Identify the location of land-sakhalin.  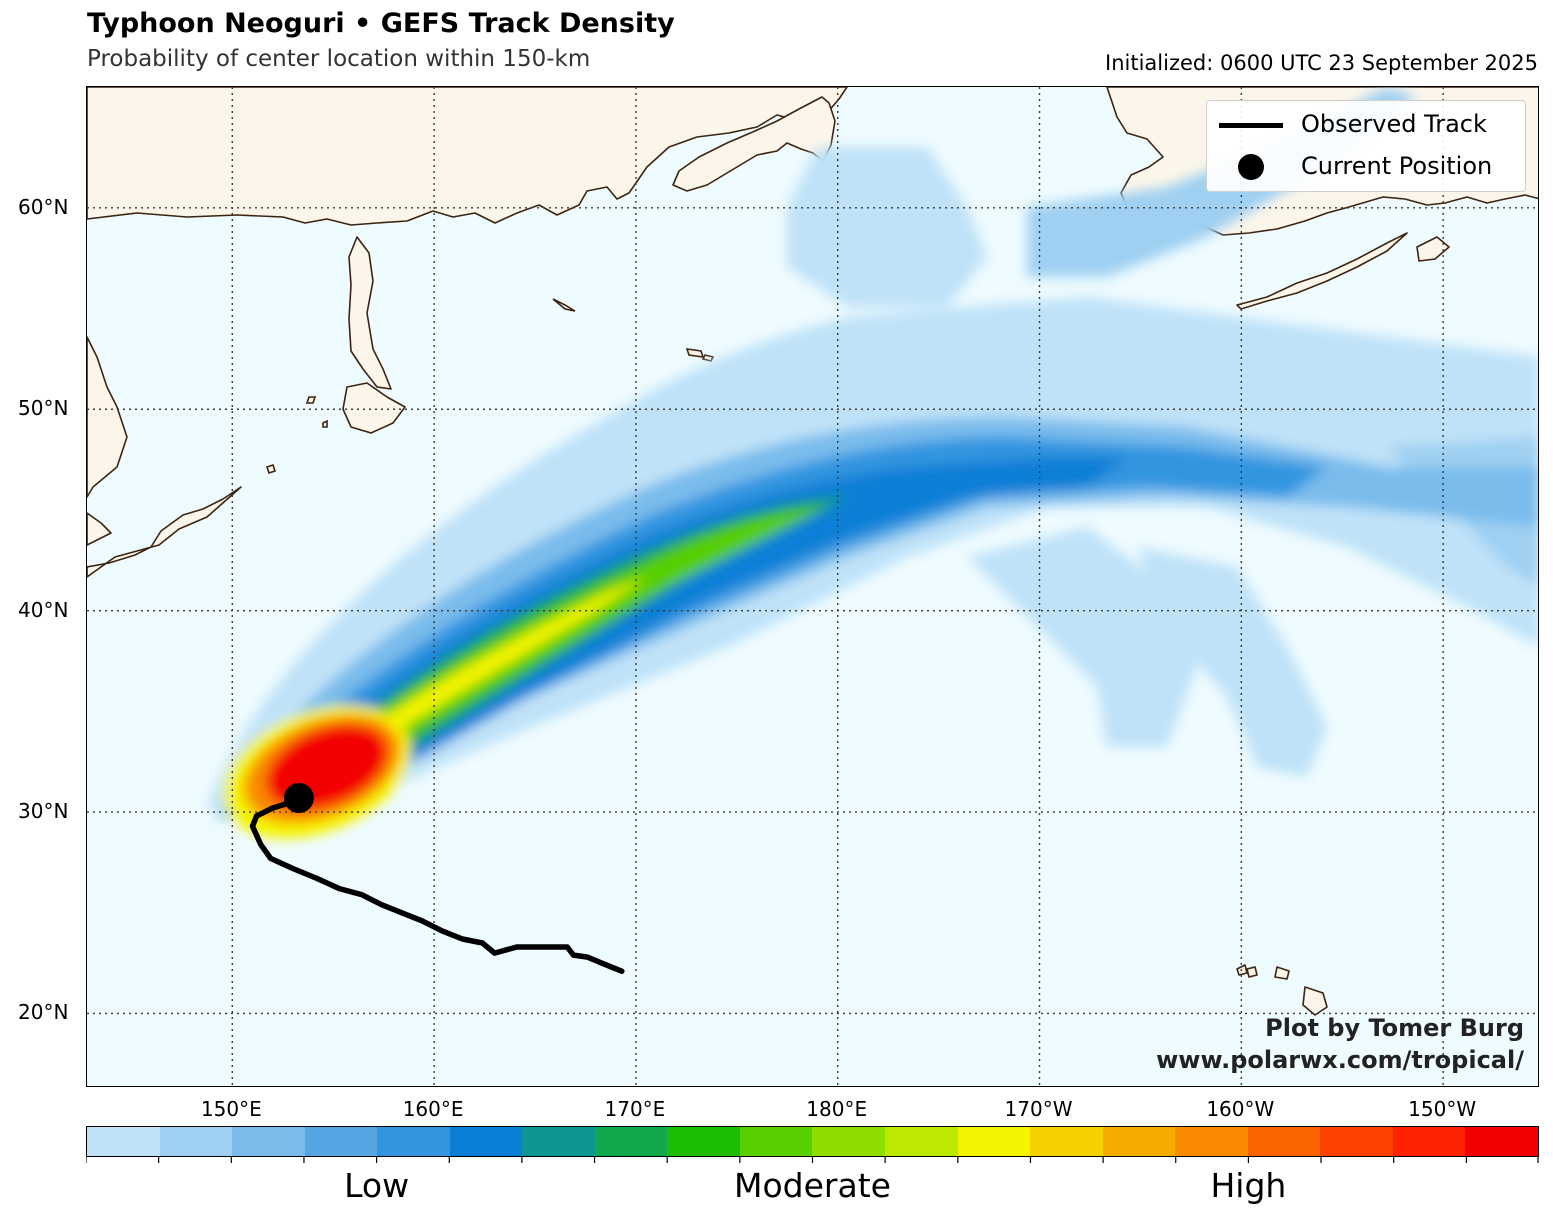
(370, 313).